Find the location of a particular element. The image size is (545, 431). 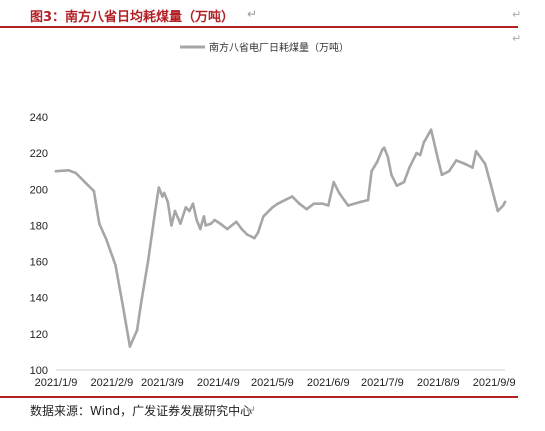

source-note: 数据来源：Wind，广发证券发展研究中心 is located at coordinates (141, 411).